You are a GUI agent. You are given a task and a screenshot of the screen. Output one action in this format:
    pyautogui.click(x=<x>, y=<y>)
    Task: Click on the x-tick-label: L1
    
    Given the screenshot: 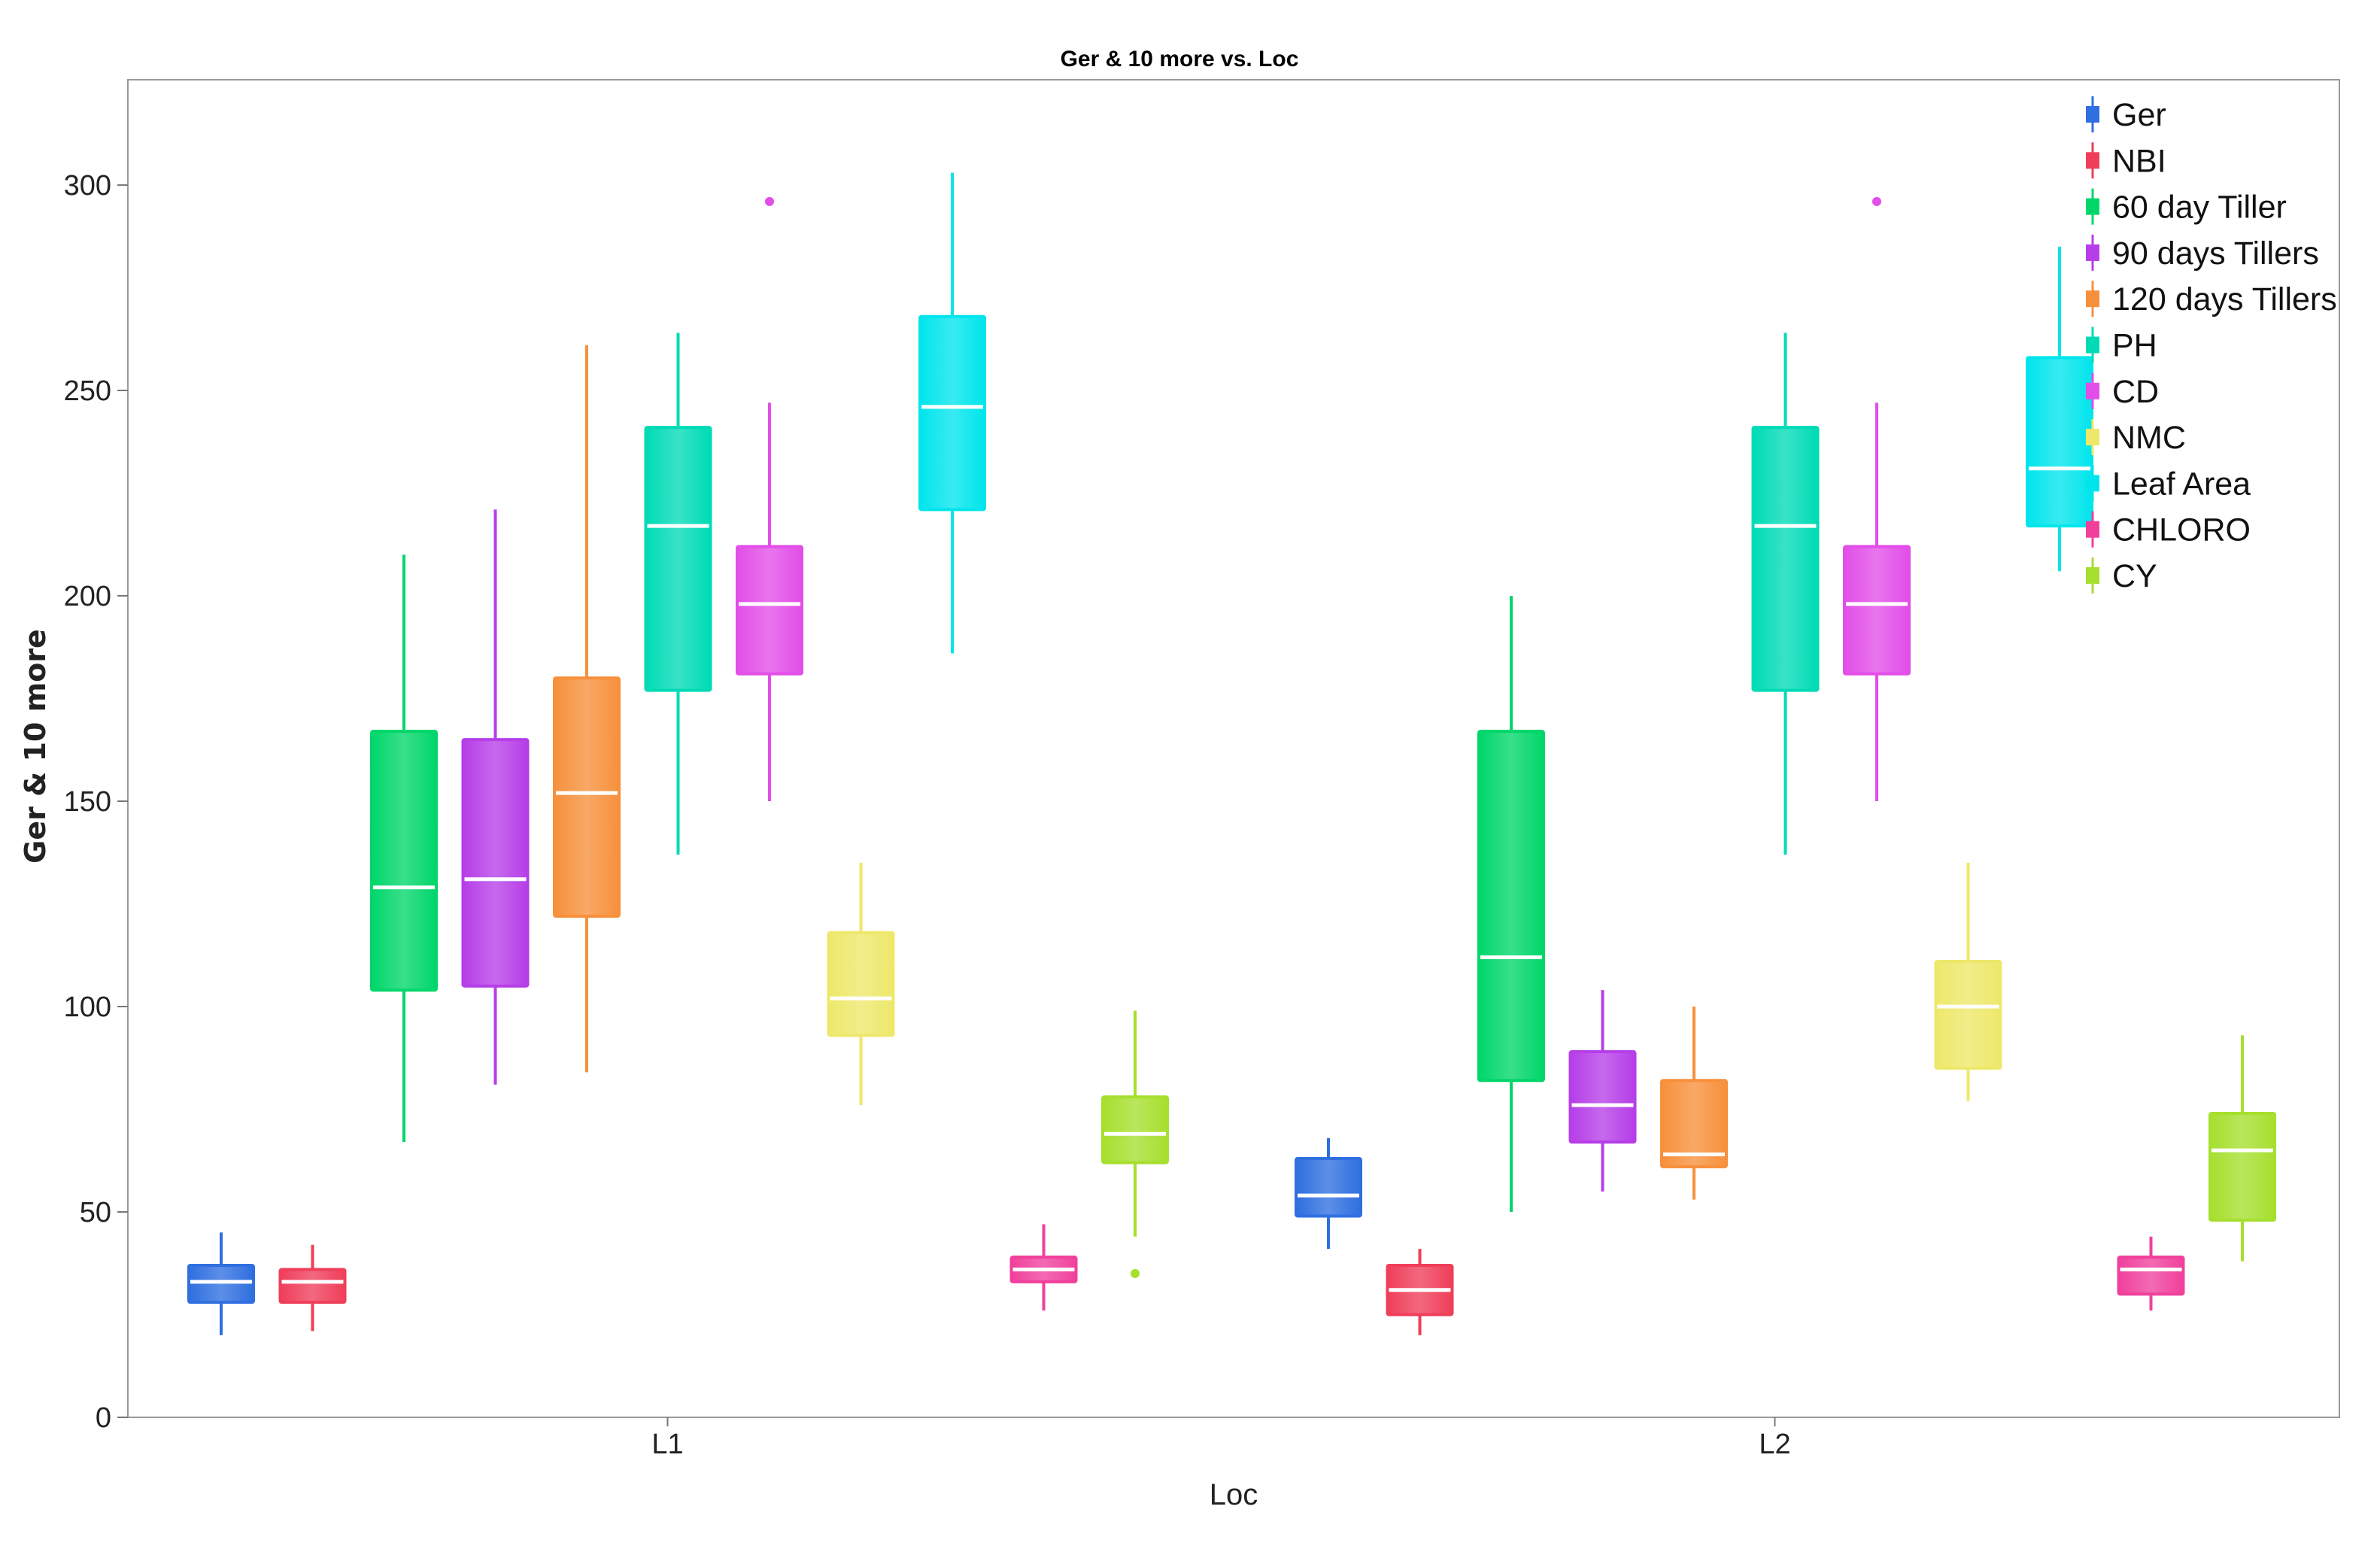 What is the action you would take?
    pyautogui.click(x=667, y=1444)
    